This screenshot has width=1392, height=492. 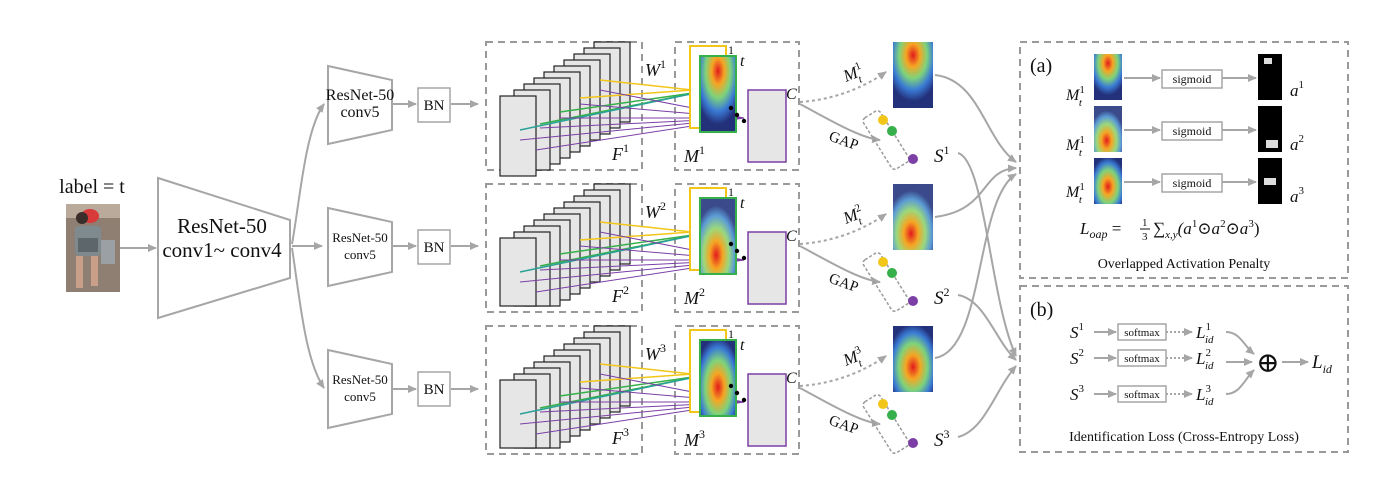 What do you see at coordinates (308, 174) in the screenshot?
I see `arrow-backbone-b1` at bounding box center [308, 174].